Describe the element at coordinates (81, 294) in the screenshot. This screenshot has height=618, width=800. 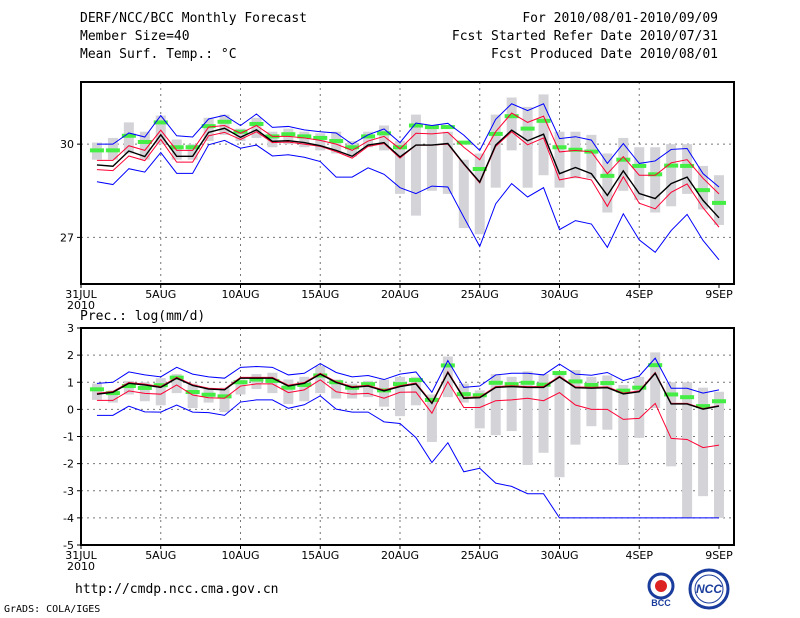
I see `x-tick-label: 31JUL` at that location.